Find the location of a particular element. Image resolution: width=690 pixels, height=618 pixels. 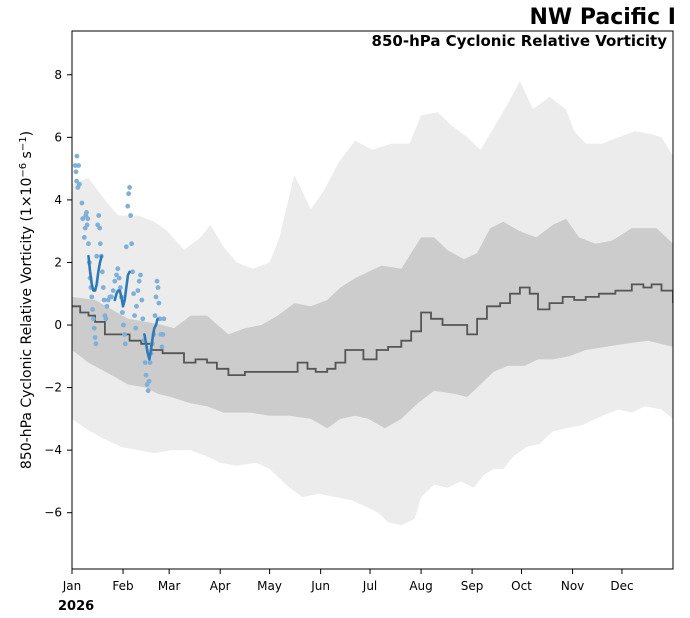

chart-title: NW Pacific I is located at coordinates (603, 17).